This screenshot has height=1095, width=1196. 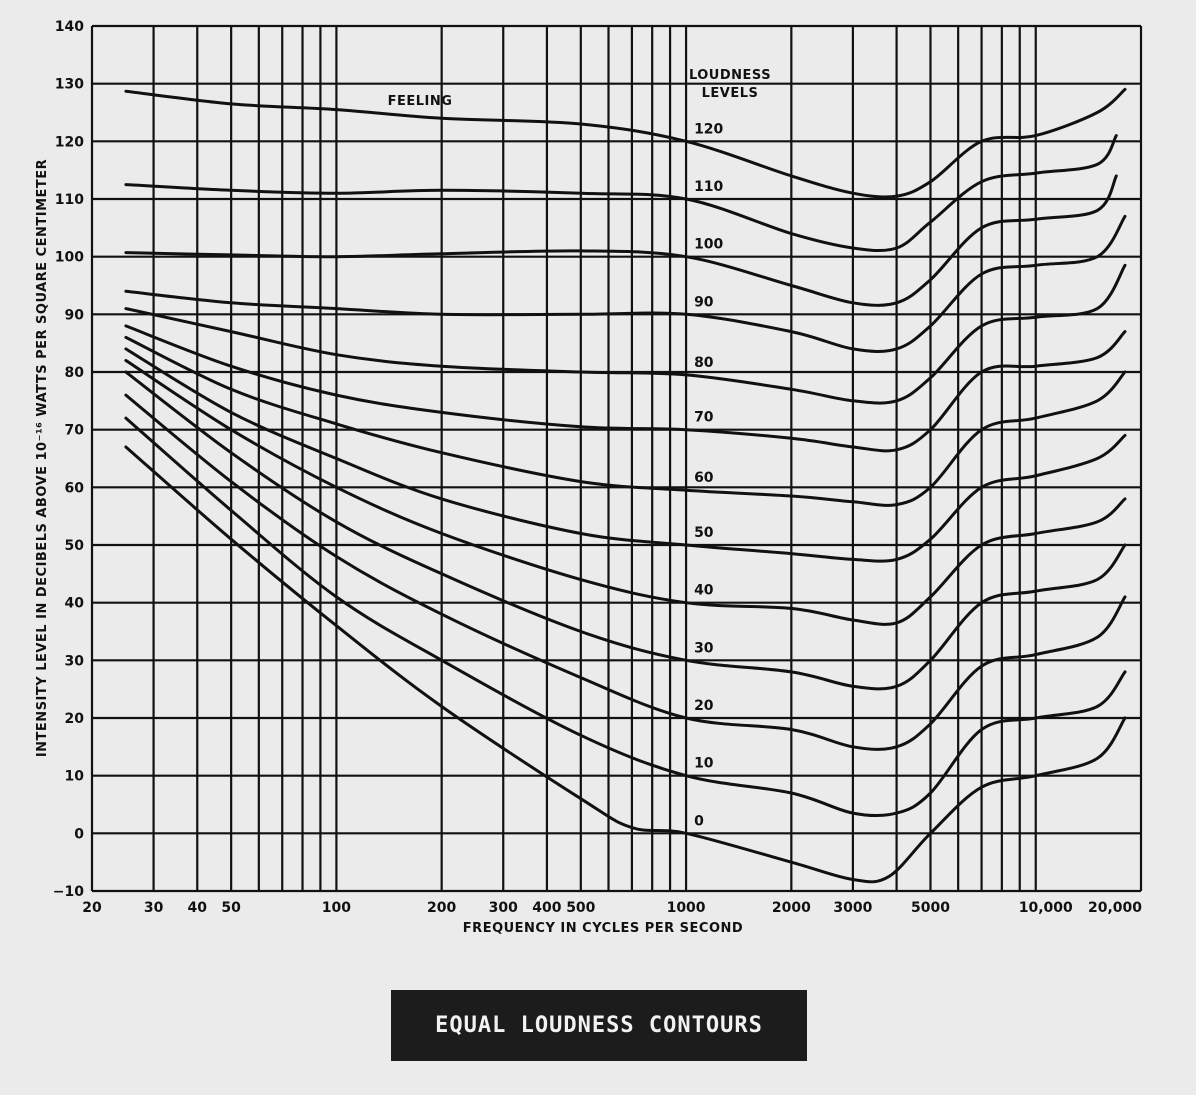 I want to click on x-tick-label: 10,000, so click(x=1046, y=908).